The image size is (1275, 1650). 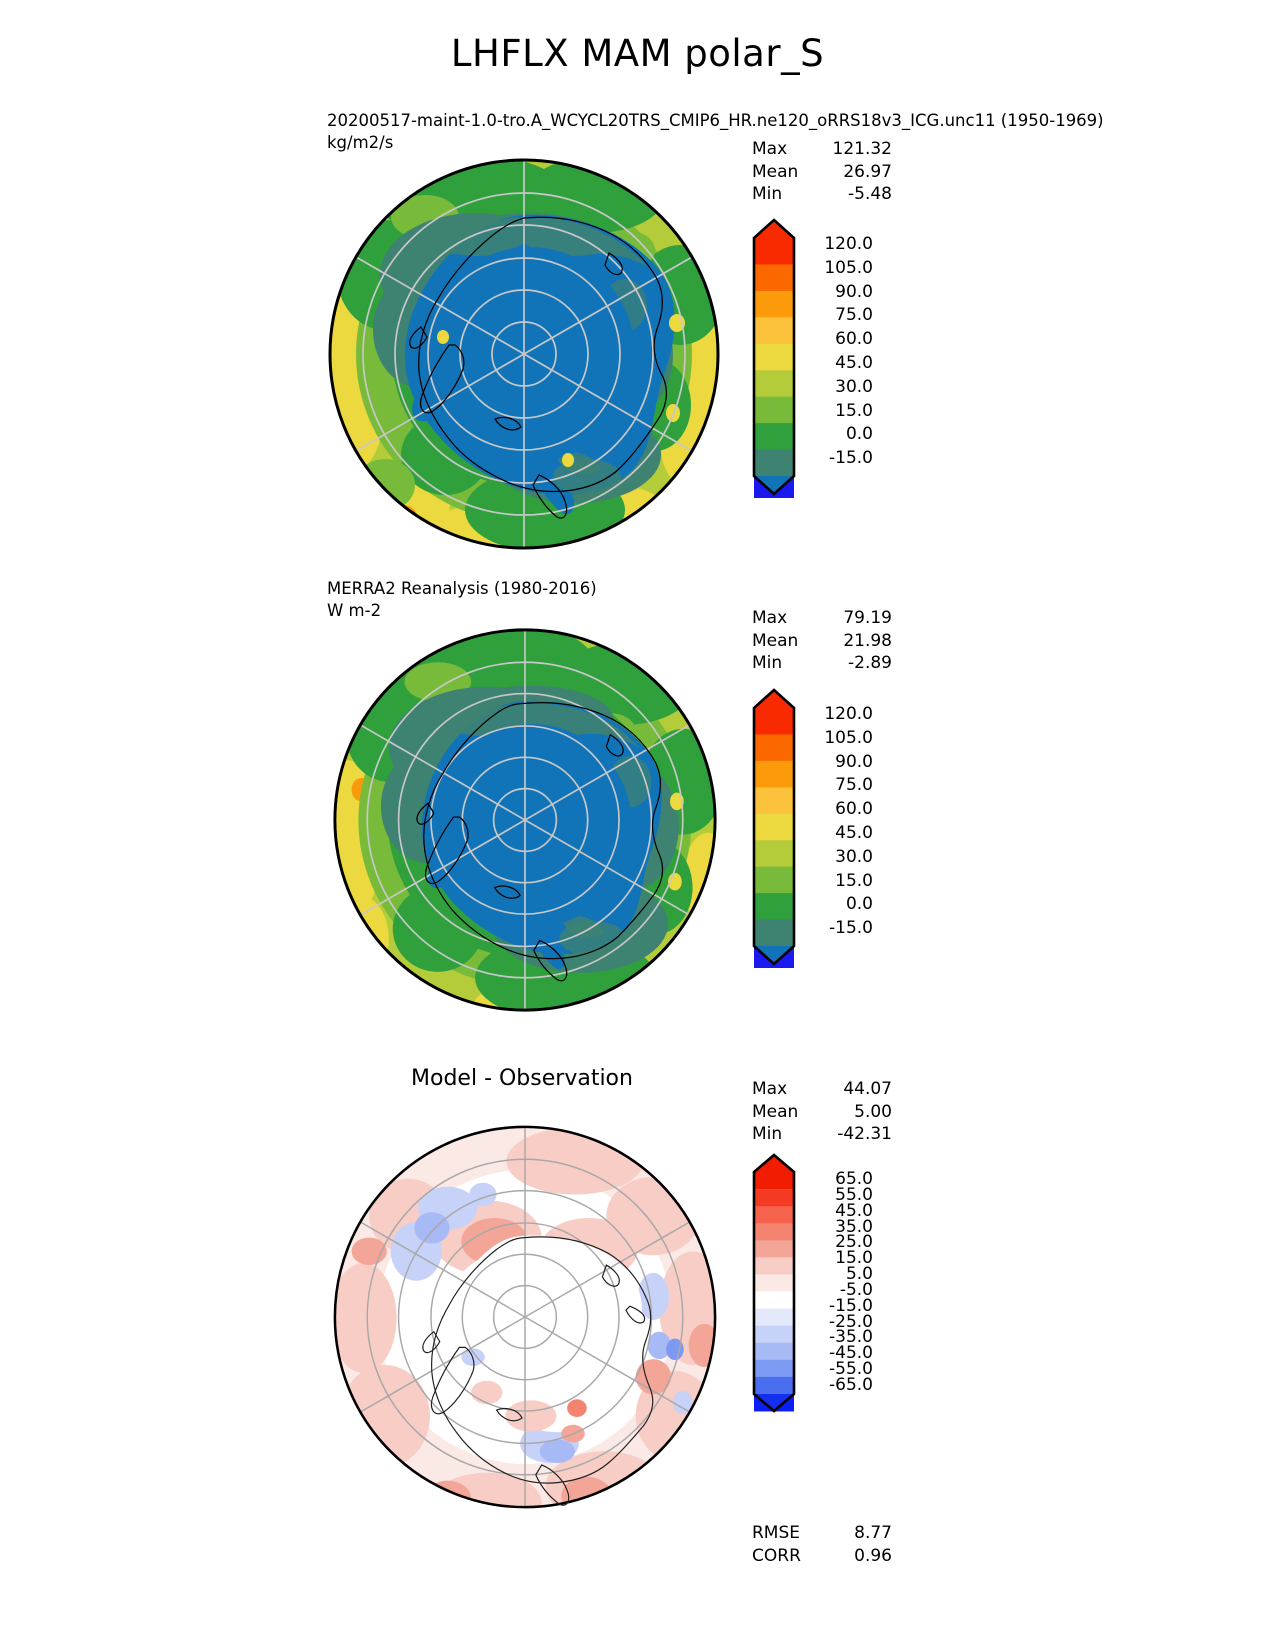 I want to click on colorbar-model-swatches, so click(x=774, y=358).